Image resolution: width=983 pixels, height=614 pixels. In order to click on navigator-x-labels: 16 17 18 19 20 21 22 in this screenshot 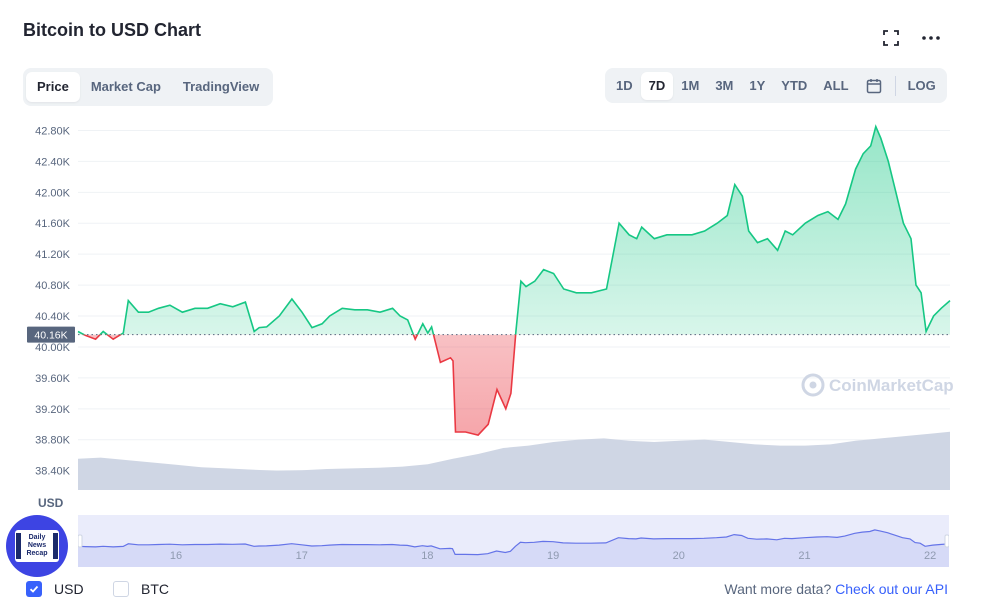, I will do `click(553, 556)`.